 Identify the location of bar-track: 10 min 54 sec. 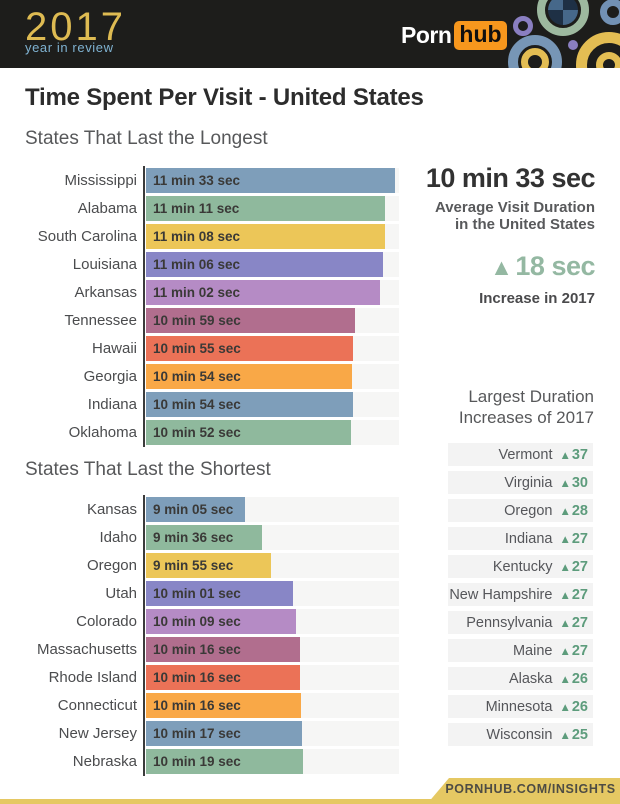
(272, 376).